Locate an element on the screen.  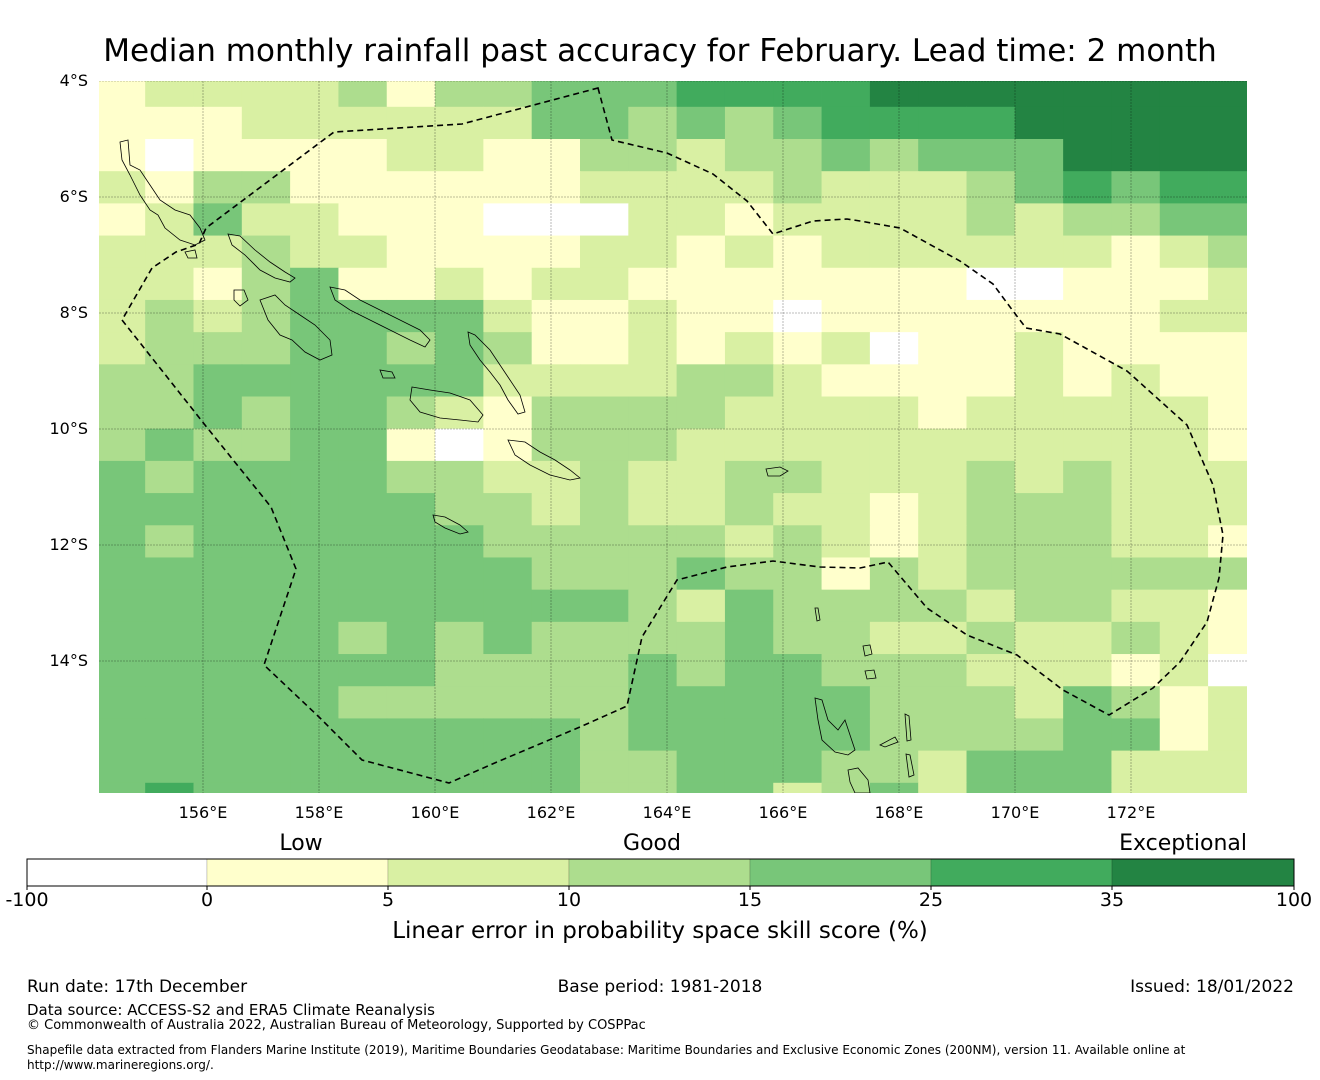
longitude-tick-label: 172°E is located at coordinates (1131, 812).